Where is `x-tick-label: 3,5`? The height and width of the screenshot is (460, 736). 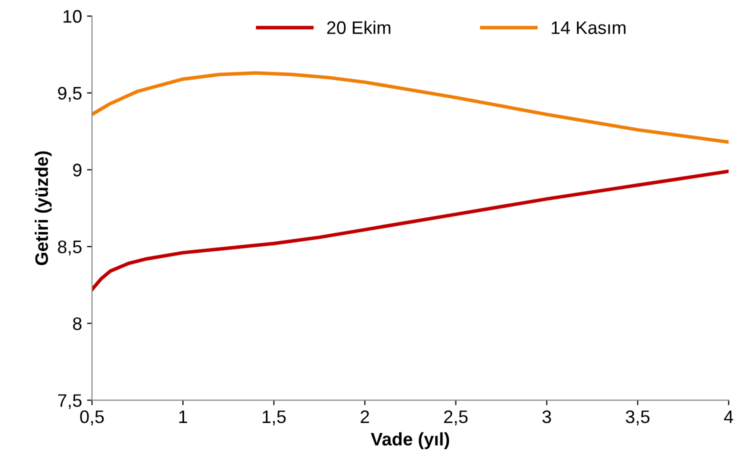
x-tick-label: 3,5 is located at coordinates (638, 418).